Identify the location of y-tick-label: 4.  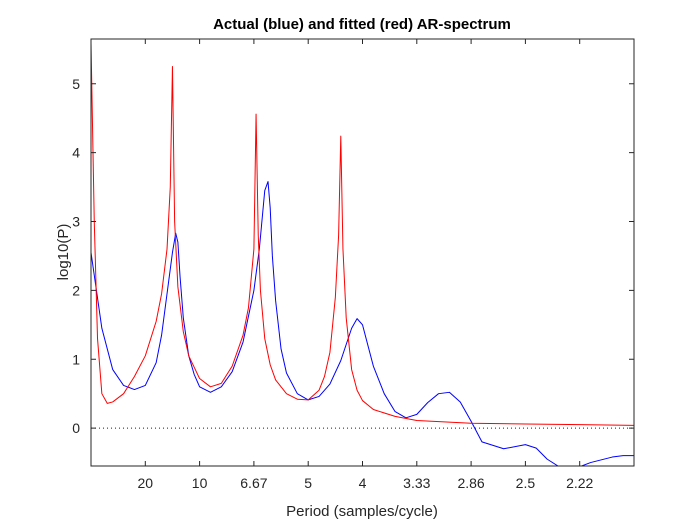
(76, 153).